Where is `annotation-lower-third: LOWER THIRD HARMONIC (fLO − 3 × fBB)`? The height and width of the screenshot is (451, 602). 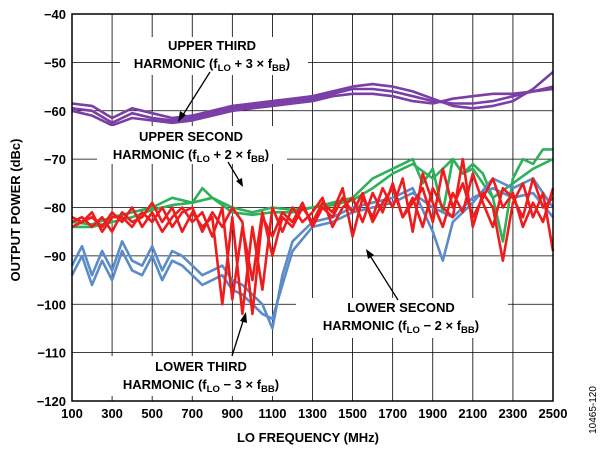
annotation-lower-third: LOWER THIRD HARMONIC (fLO − 3 × fBB) is located at coordinates (201, 354).